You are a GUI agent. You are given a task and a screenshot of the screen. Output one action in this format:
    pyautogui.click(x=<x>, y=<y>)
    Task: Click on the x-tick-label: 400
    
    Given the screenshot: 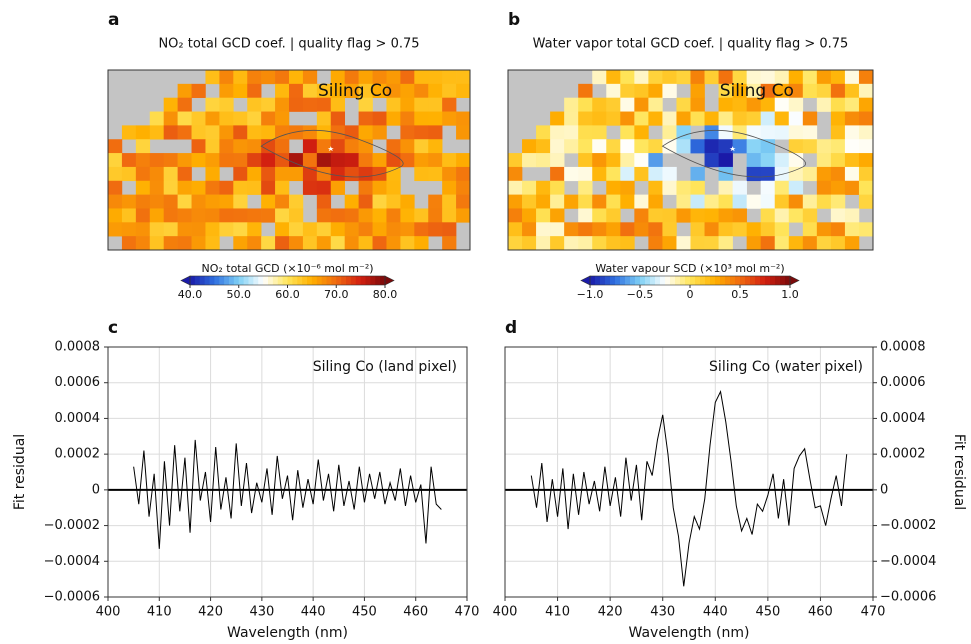 What is the action you would take?
    pyautogui.click(x=108, y=612)
    